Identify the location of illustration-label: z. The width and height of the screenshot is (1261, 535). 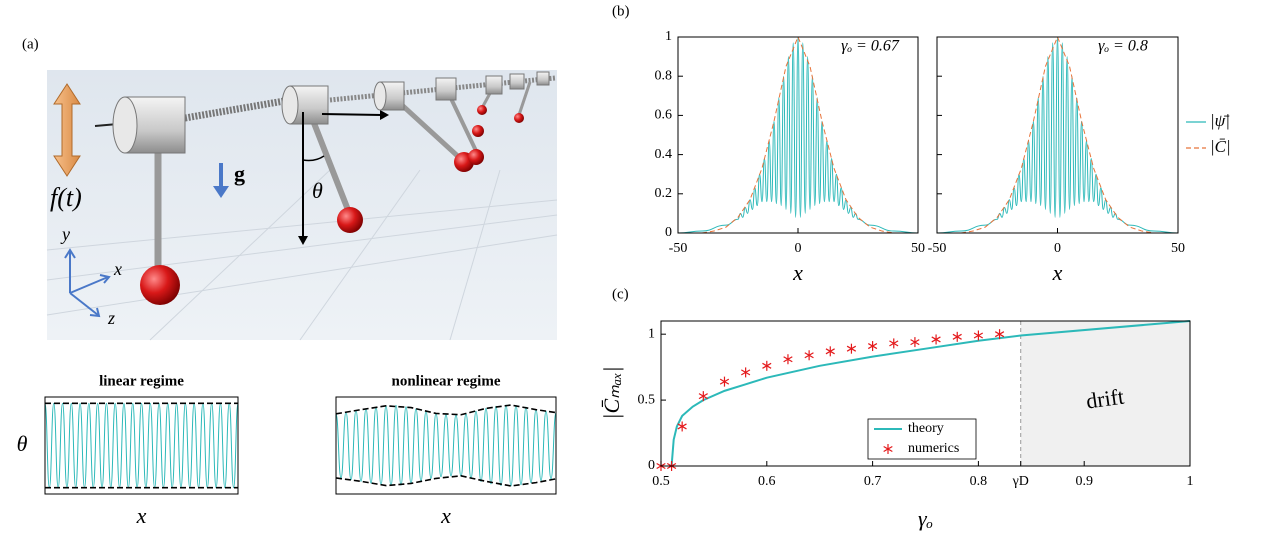
(111, 318).